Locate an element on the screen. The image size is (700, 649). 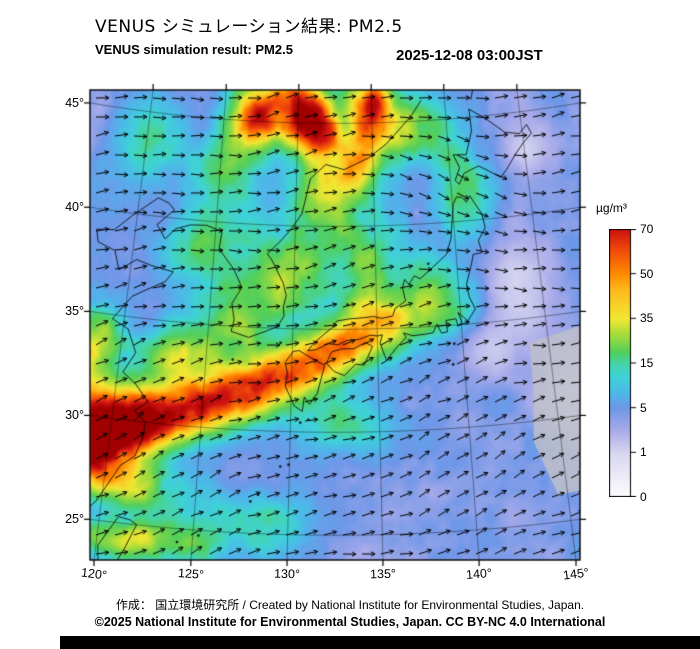
lon-tick-label: 125° is located at coordinates (191, 574).